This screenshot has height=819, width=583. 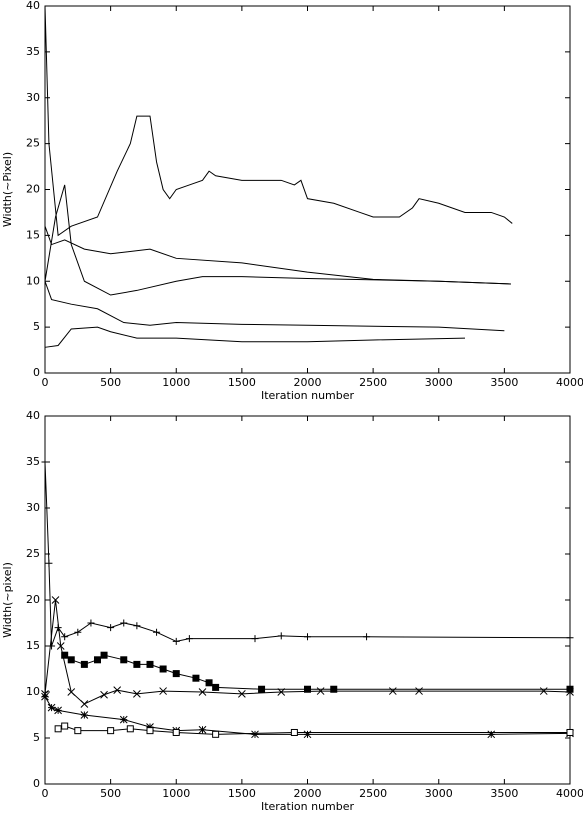 What do you see at coordinates (33, 691) in the screenshot?
I see `y-tick-label: 10` at bounding box center [33, 691].